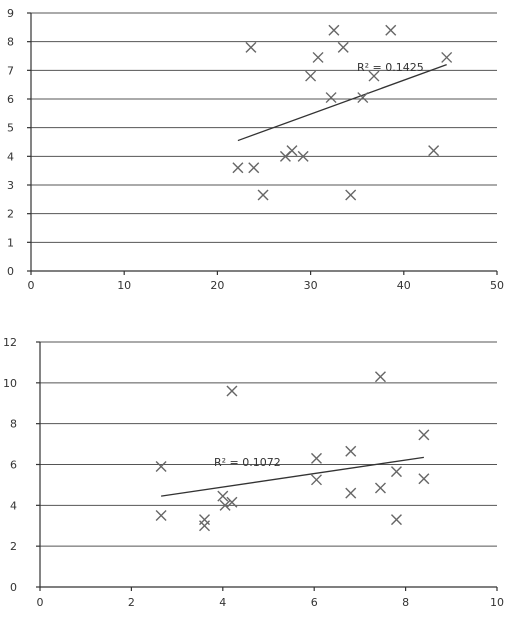 The image size is (508, 619). Describe the element at coordinates (31, 285) in the screenshot. I see `chart-1-x-tick-label: 0` at that location.